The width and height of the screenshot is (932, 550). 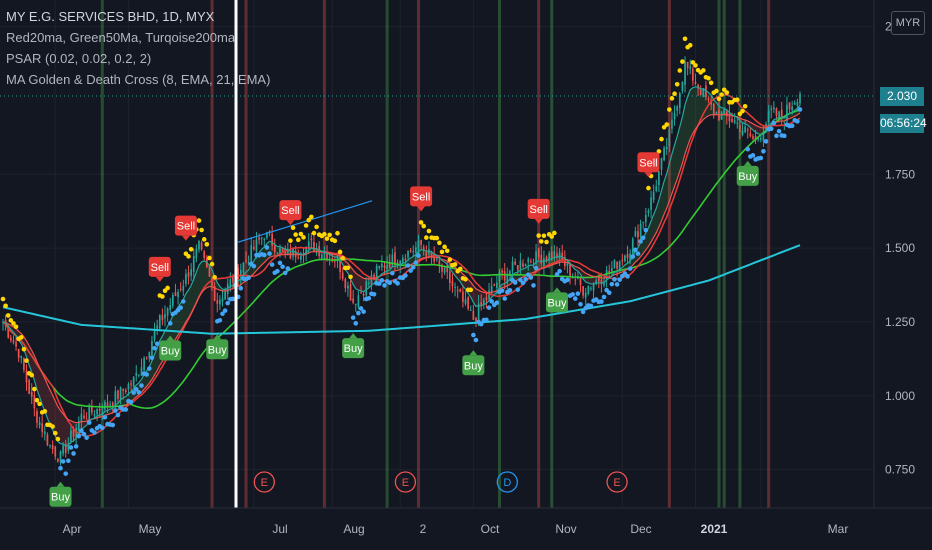 I want to click on marker-label: E, so click(x=616, y=483).